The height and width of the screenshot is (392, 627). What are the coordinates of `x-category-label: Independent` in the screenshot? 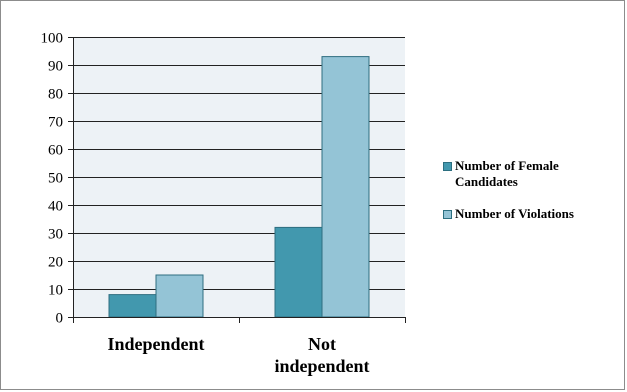 It's located at (155, 344).